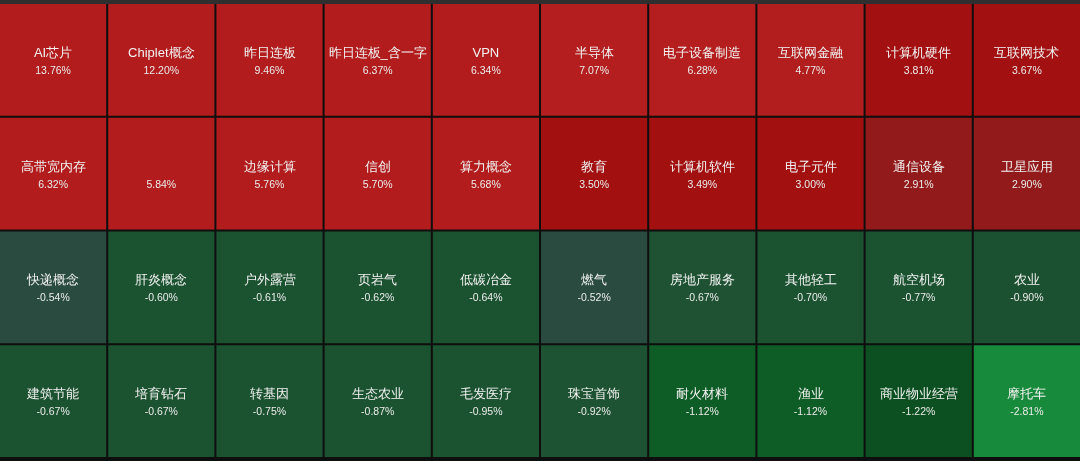 The image size is (1080, 461). I want to click on tile: 渔业 -1.12%, so click(810, 401).